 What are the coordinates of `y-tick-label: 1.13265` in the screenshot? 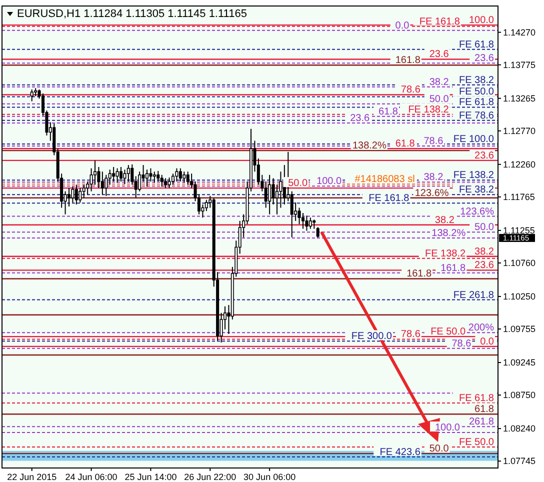 It's located at (519, 98).